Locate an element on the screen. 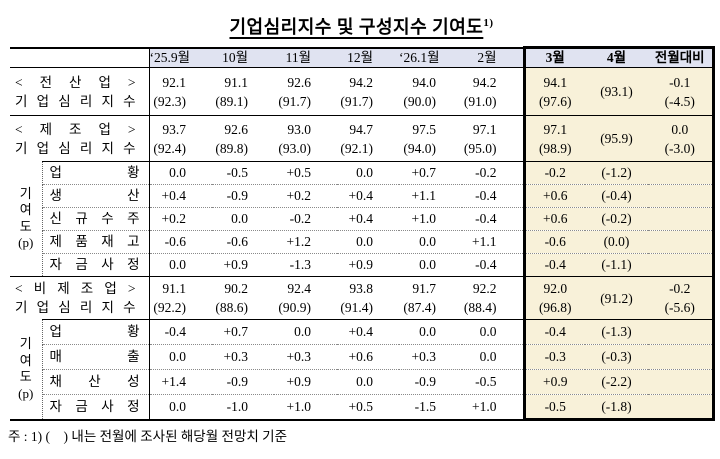  contrib-value-cell: +1.1 is located at coordinates (430, 196).